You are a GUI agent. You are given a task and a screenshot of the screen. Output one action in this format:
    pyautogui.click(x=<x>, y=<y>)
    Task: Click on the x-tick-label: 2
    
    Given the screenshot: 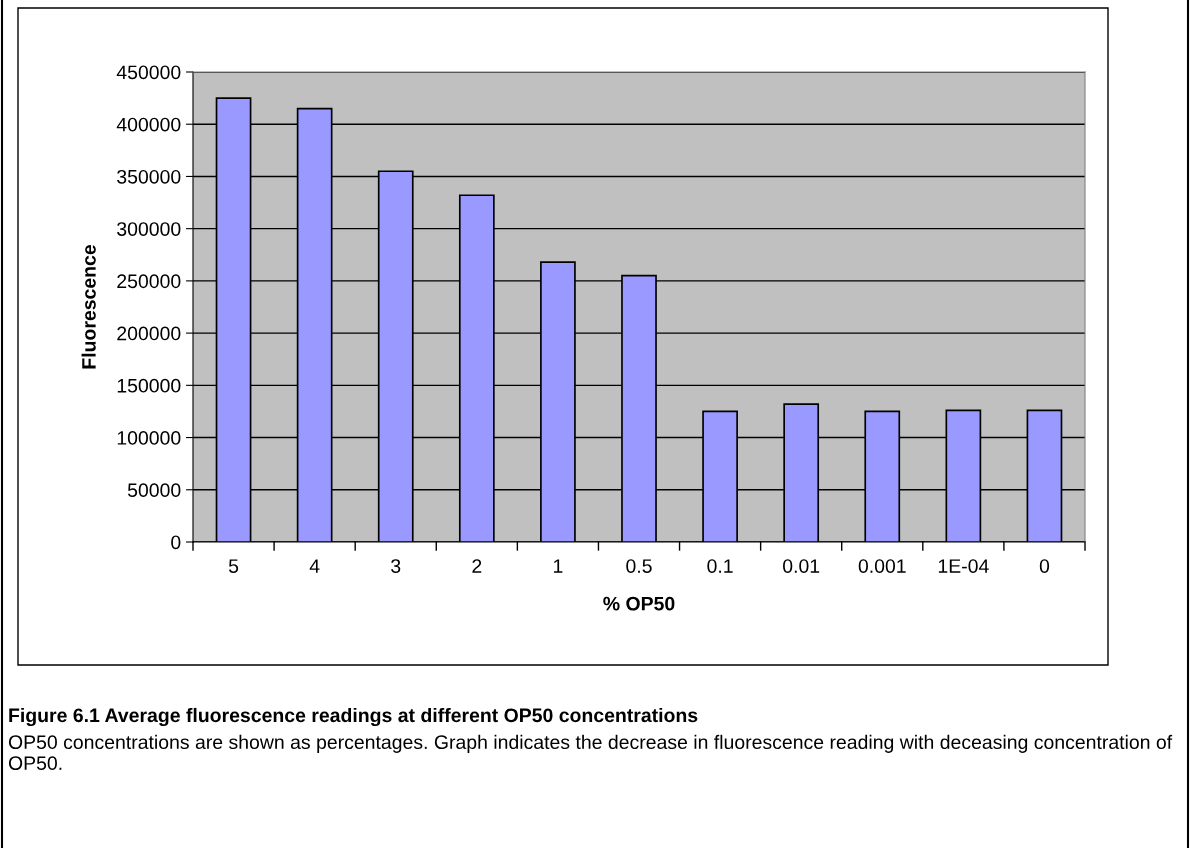 What is the action you would take?
    pyautogui.click(x=477, y=566)
    